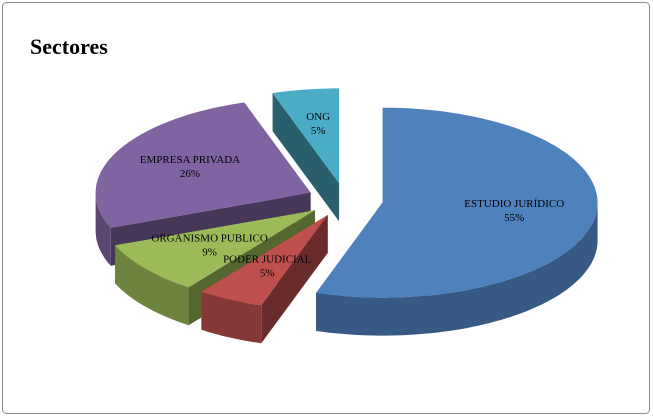 The width and height of the screenshot is (653, 417). Describe the element at coordinates (318, 117) in the screenshot. I see `slice-label: ONG` at that location.